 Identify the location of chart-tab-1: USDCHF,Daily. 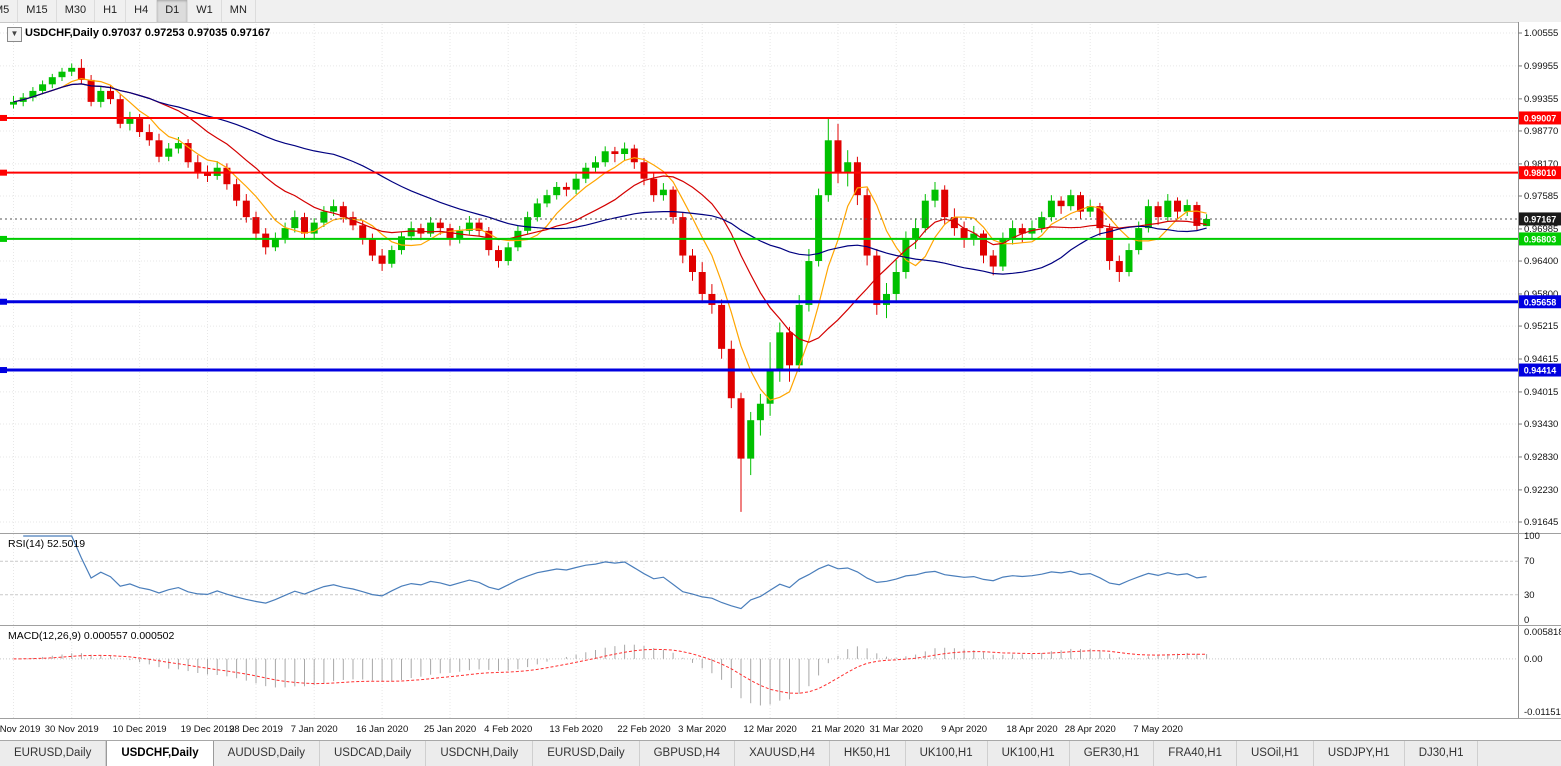
(160, 753).